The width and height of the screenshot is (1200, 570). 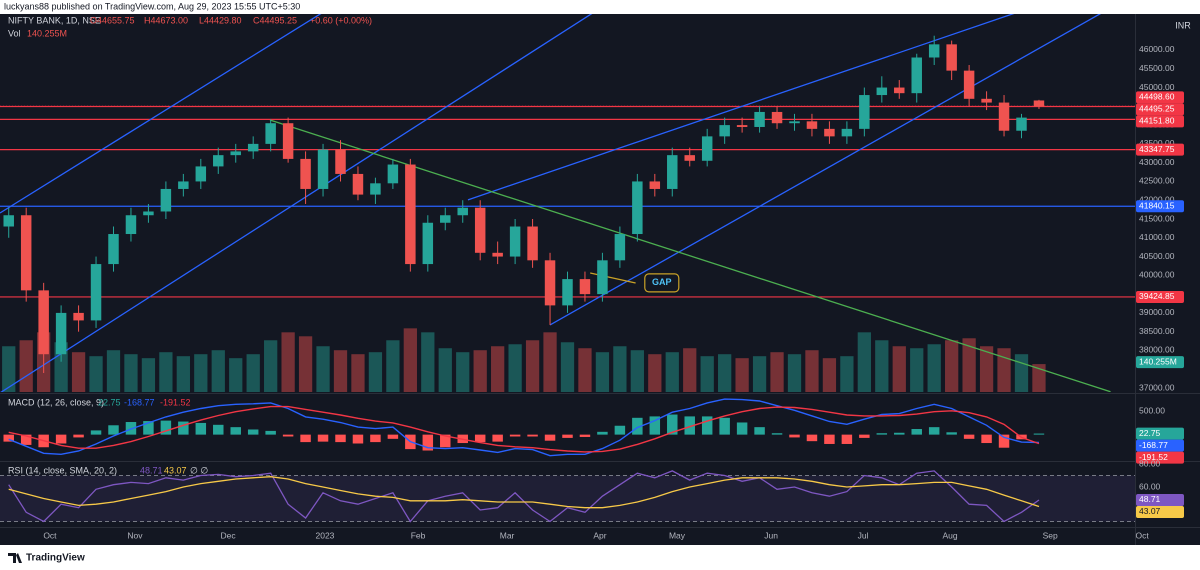 I want to click on y-tick-label: 43500.00, so click(x=1157, y=143).